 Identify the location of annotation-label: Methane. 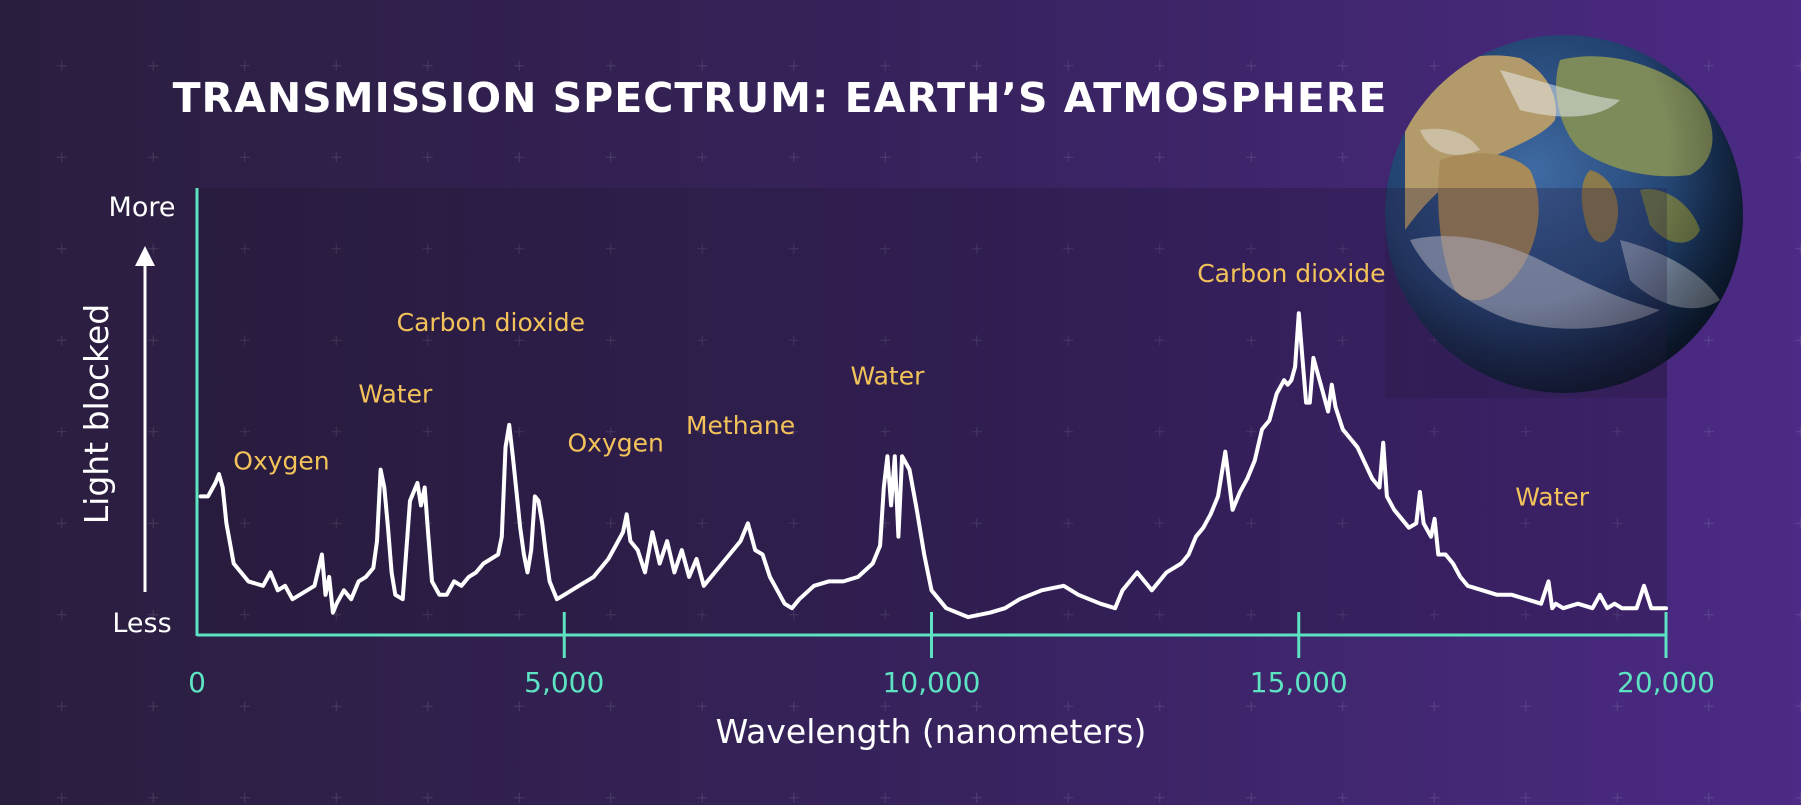
(740, 425).